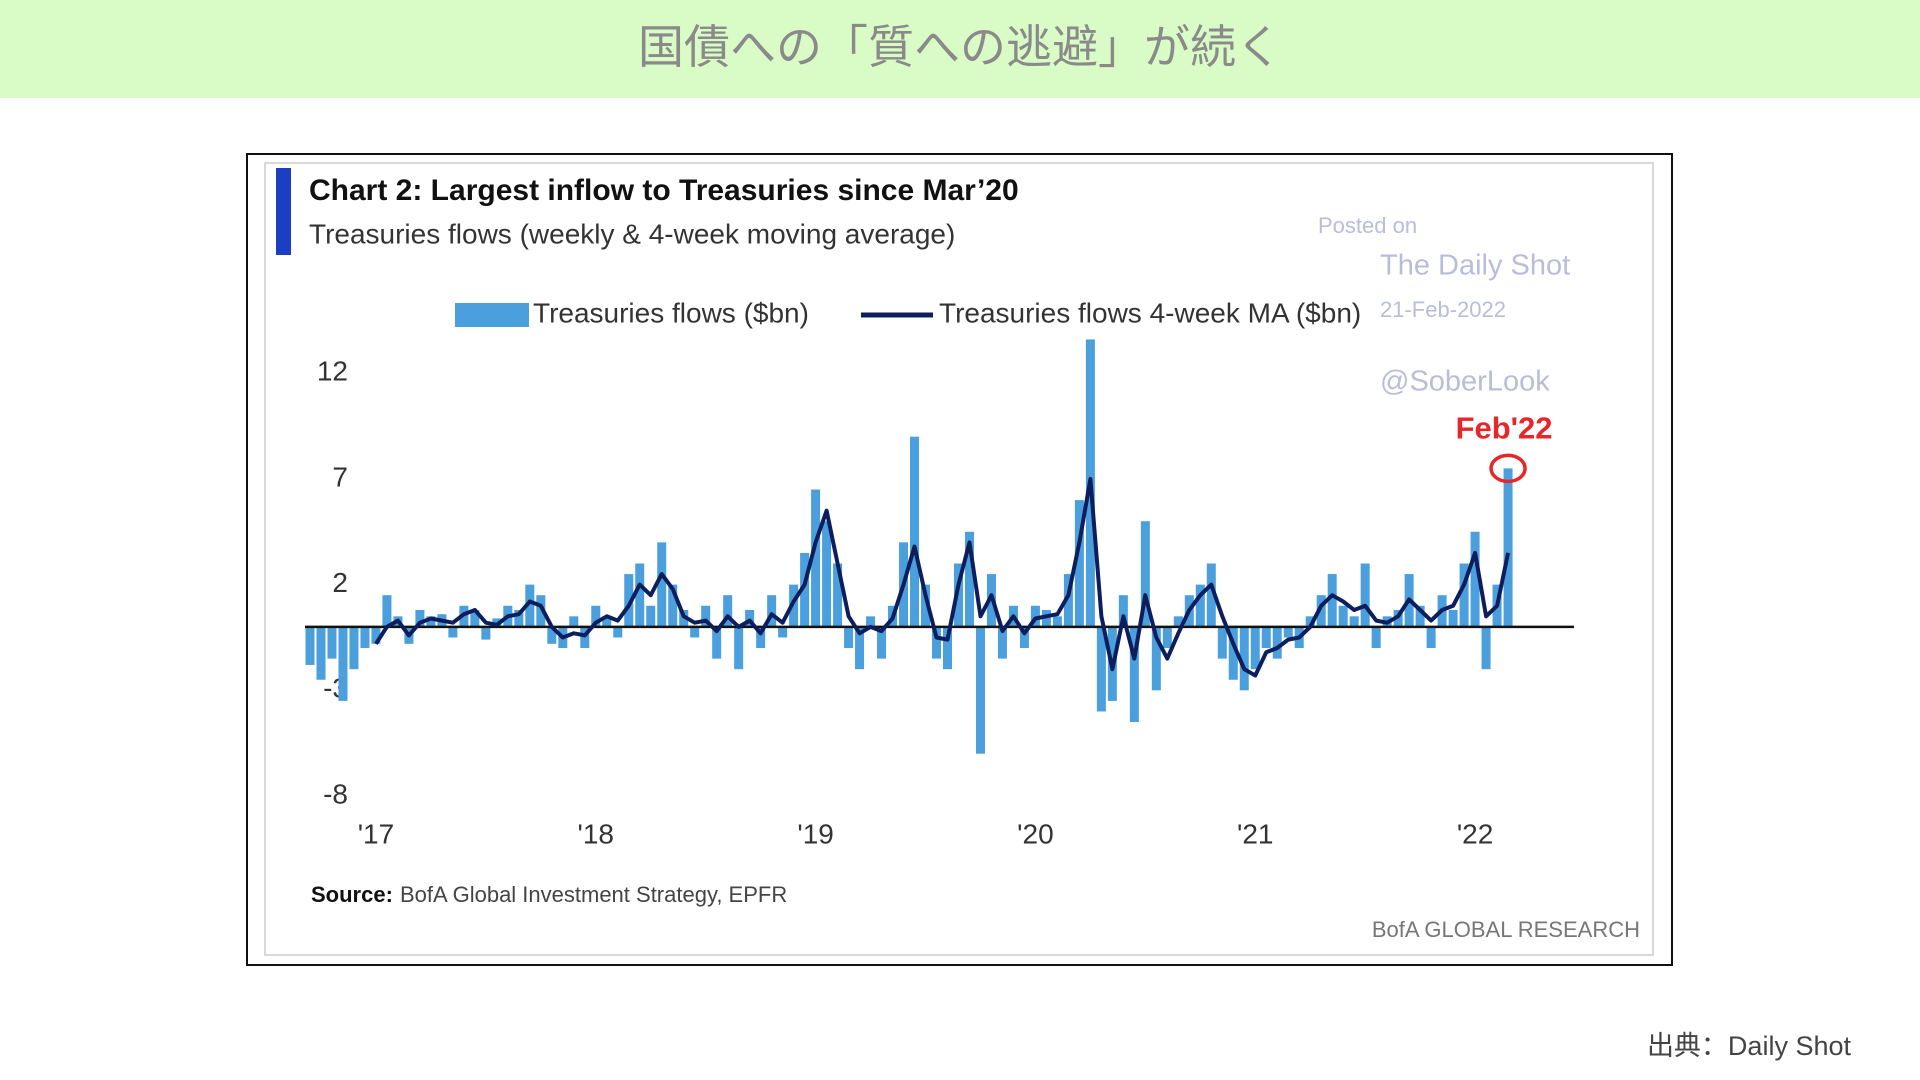 This screenshot has width=1920, height=1080. I want to click on annotation-circle, so click(1508, 468).